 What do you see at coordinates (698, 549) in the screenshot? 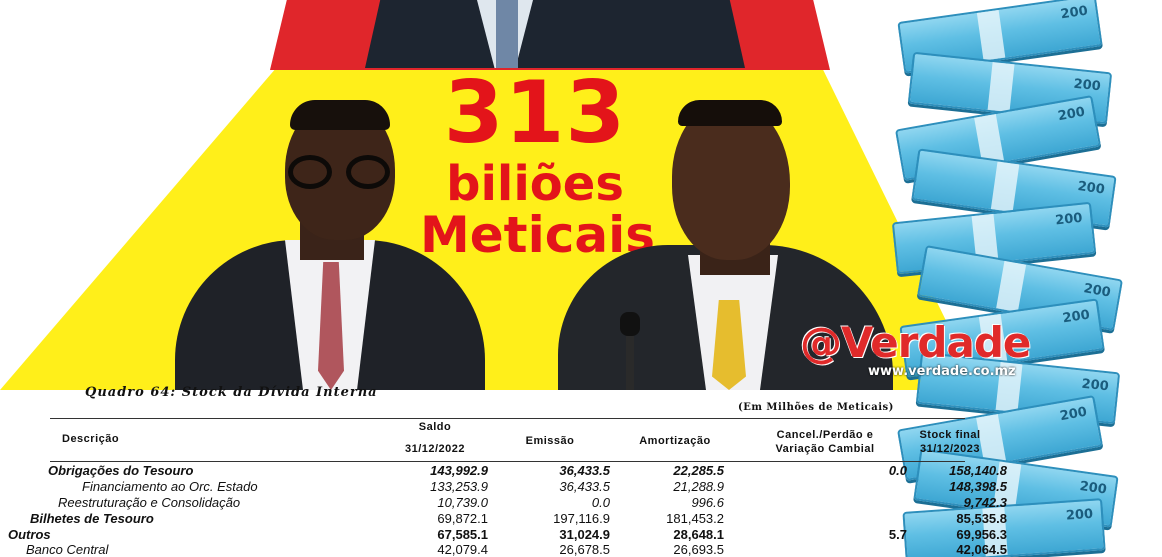
I see `cell-amortizacao: 26,693.5` at bounding box center [698, 549].